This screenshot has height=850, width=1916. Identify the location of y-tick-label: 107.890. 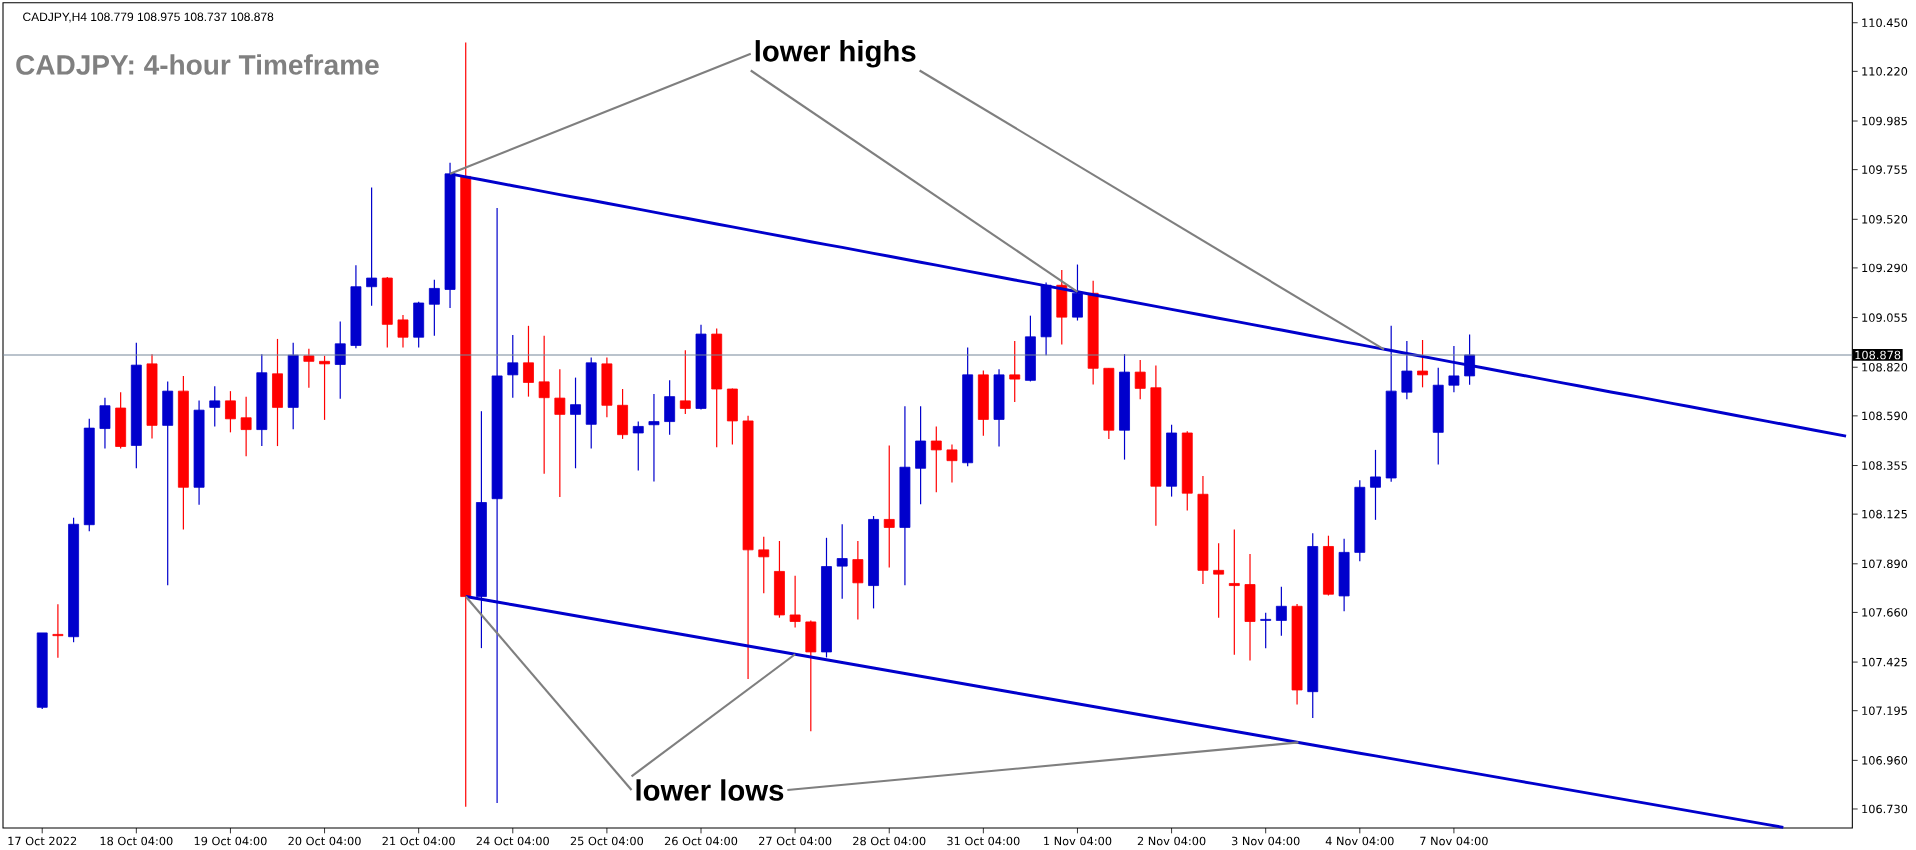
(1885, 564).